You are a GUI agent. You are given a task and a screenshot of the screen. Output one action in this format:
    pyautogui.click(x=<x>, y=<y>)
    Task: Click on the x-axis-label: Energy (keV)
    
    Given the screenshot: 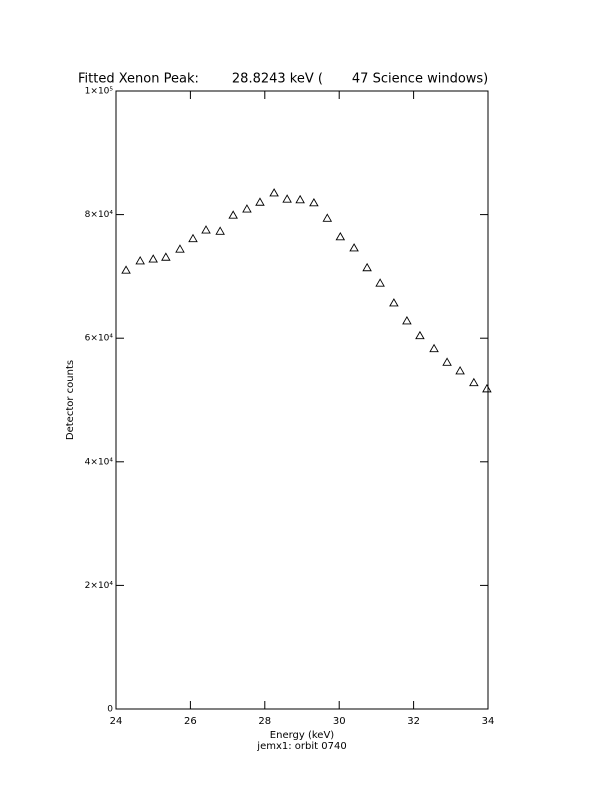 What is the action you would take?
    pyautogui.click(x=302, y=735)
    